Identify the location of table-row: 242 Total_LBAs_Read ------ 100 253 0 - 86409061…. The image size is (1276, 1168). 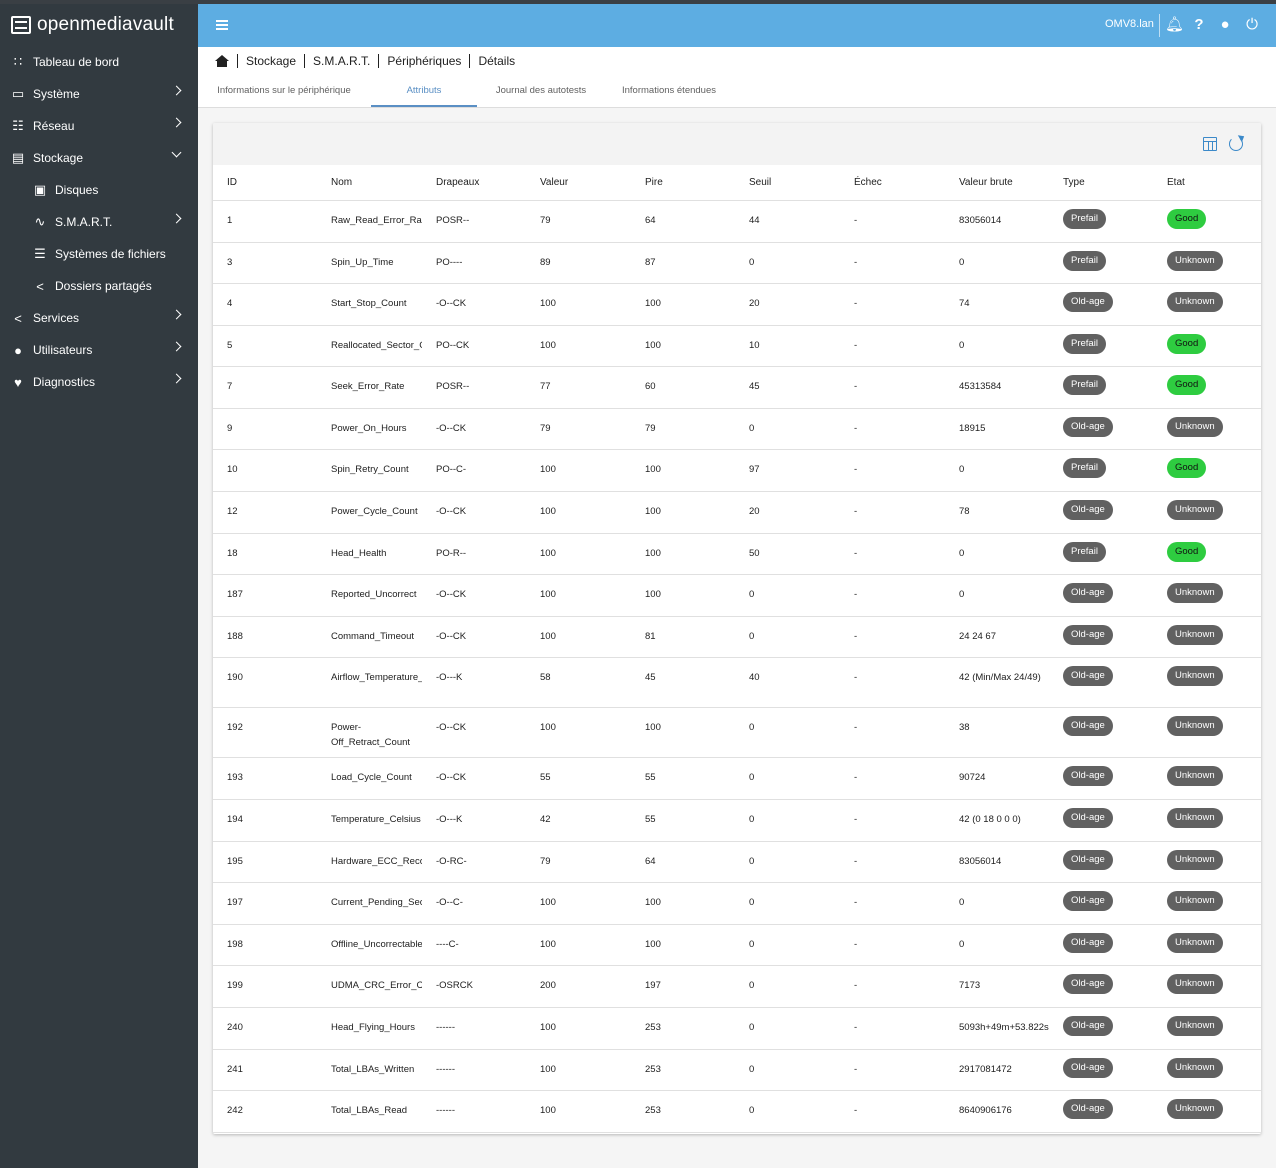
(737, 1111).